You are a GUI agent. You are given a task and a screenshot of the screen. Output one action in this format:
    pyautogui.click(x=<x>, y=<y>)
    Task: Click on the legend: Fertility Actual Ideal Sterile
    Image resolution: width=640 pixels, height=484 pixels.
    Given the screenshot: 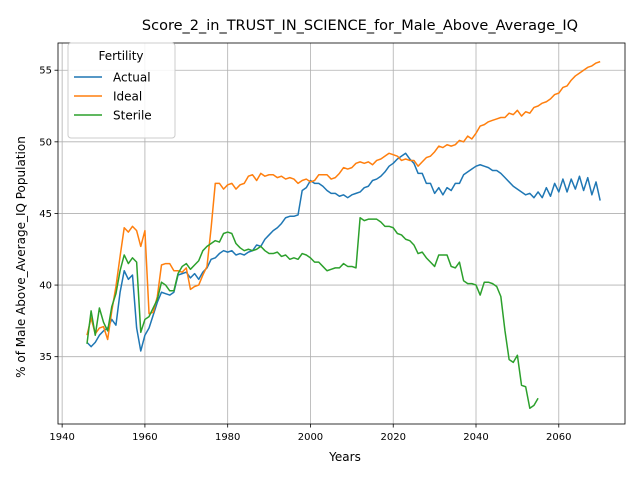 What is the action you would take?
    pyautogui.click(x=121, y=90)
    